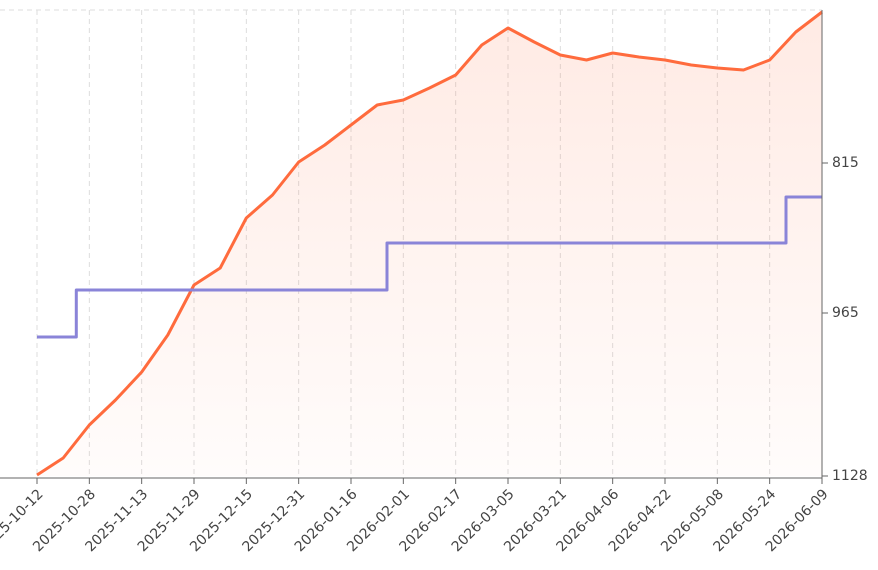 The width and height of the screenshot is (878, 570). Describe the element at coordinates (845, 313) in the screenshot. I see `y-tick-label: 965` at that location.